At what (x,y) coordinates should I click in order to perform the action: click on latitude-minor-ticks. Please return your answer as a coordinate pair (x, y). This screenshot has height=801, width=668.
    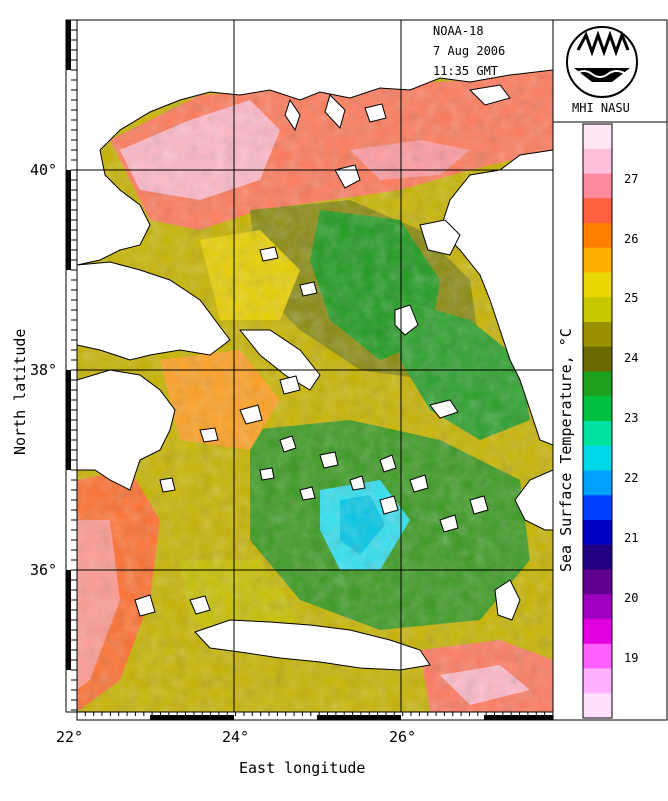
    Looking at the image, I should click on (74, 365).